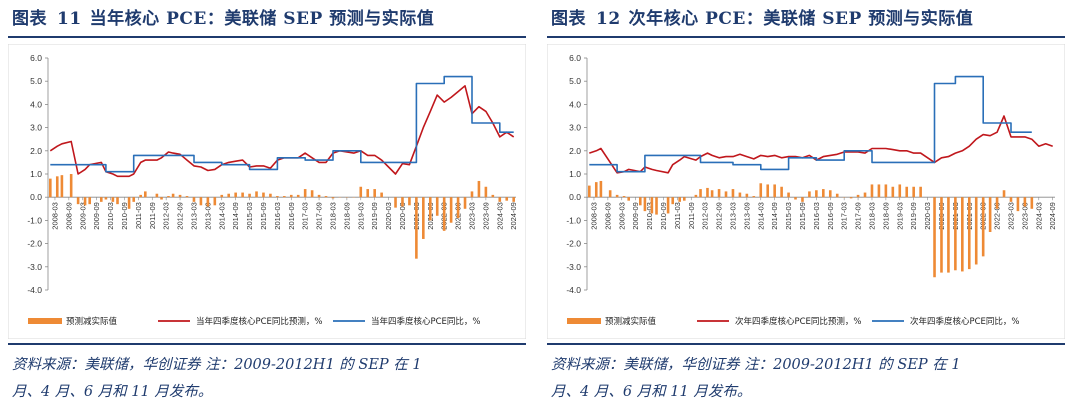 Image resolution: width=1080 pixels, height=412 pixels. Describe the element at coordinates (180, 216) in the screenshot. I see `x-tick-label: 2012-09` at that location.